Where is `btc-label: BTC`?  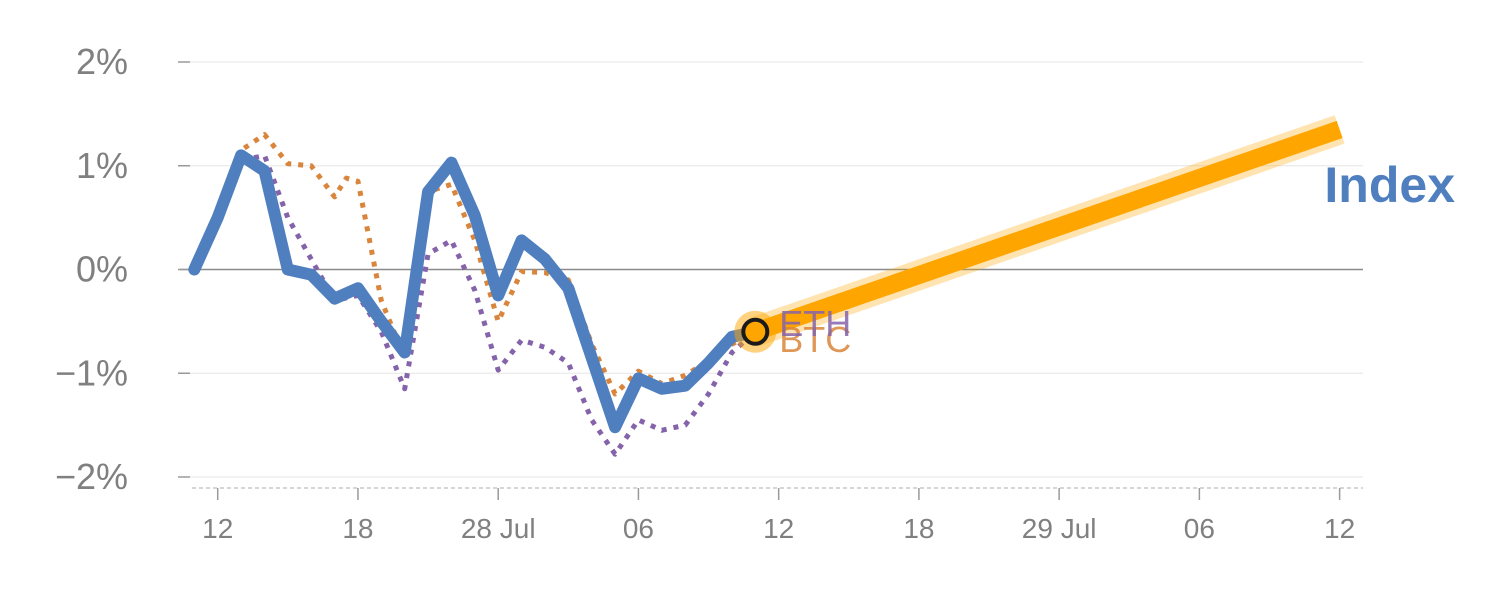 btc-label: BTC is located at coordinates (815, 339).